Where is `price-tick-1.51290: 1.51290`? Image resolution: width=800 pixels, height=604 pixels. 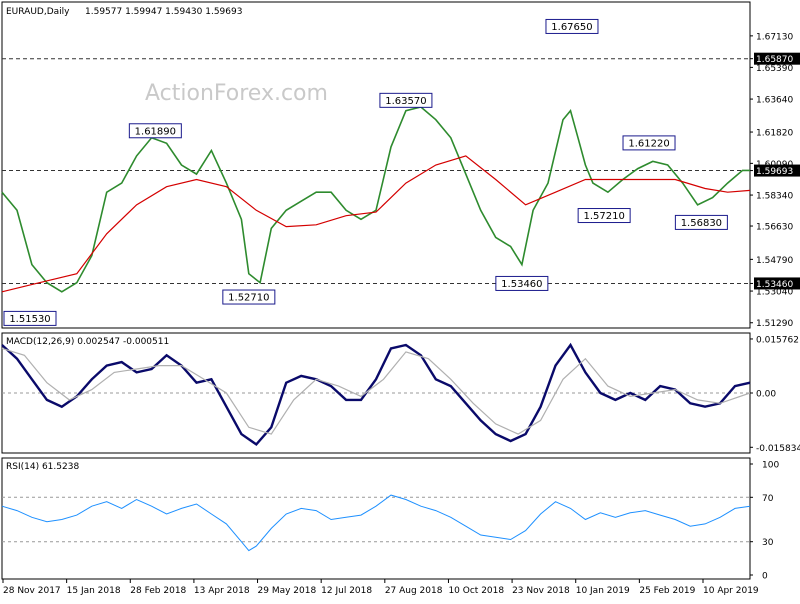
price-tick-1.51290: 1.51290 is located at coordinates (774, 324).